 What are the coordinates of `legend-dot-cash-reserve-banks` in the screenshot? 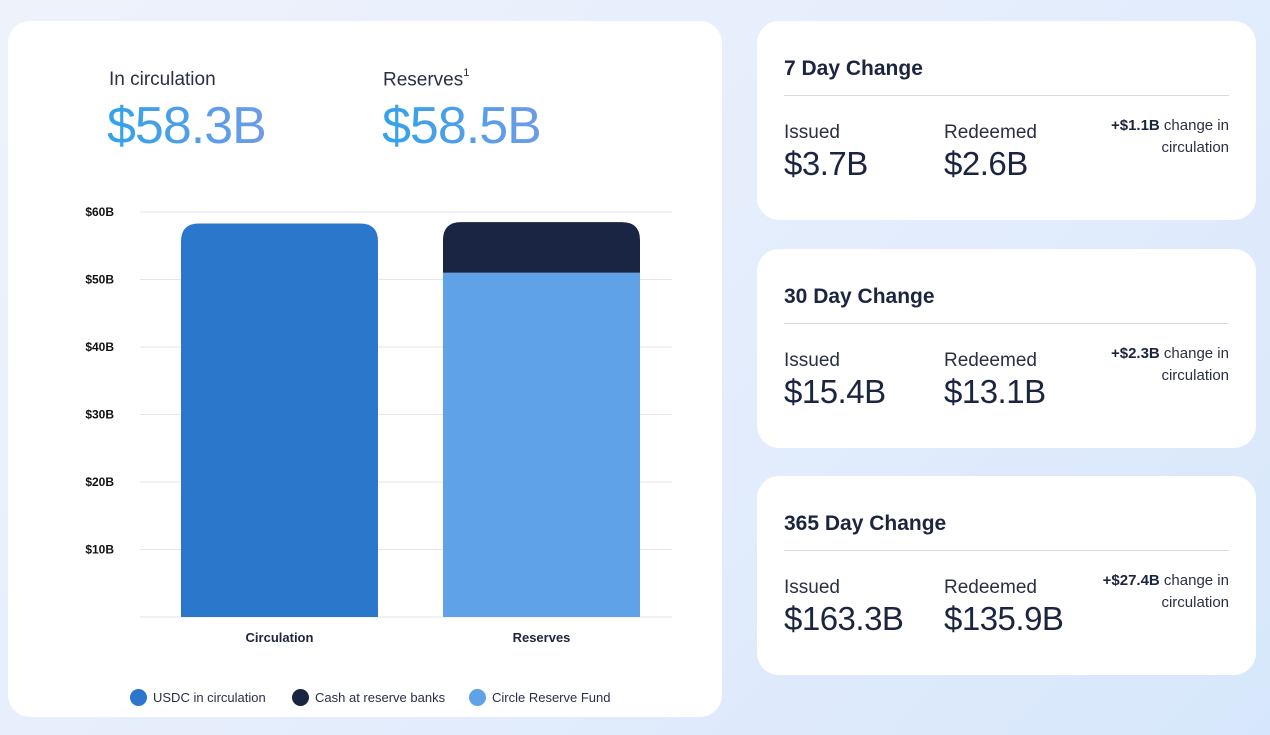 It's located at (300, 697).